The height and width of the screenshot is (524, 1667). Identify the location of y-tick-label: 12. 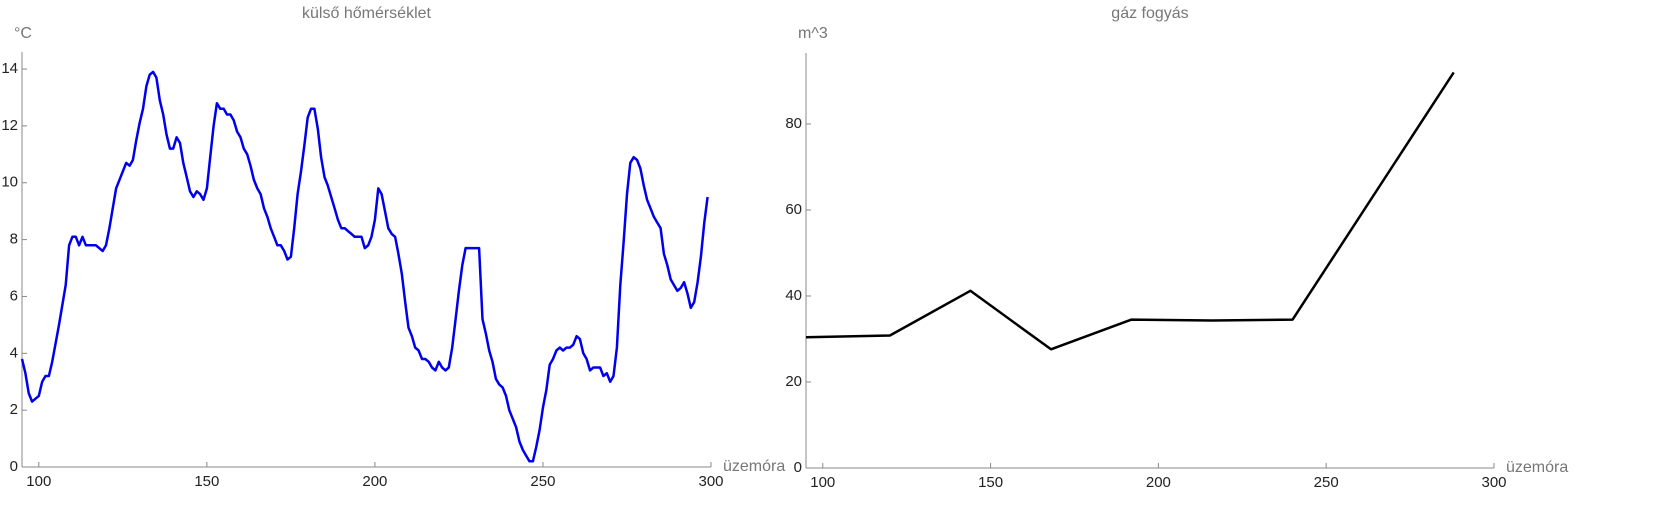
(9, 125).